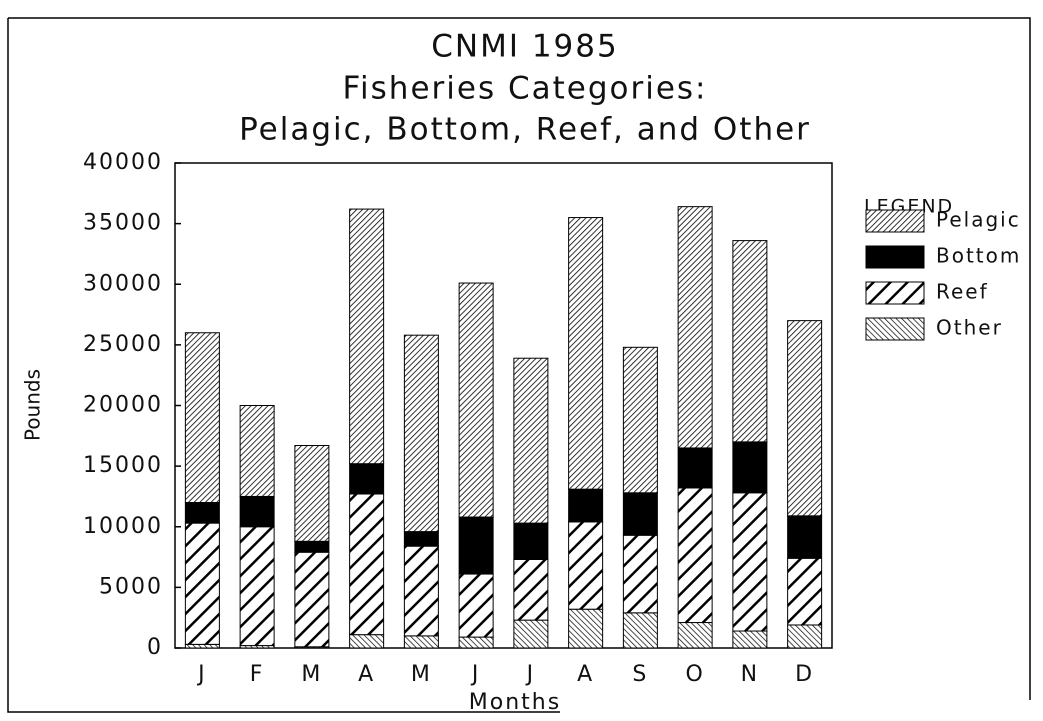 This screenshot has width=1043, height=721. Describe the element at coordinates (978, 220) in the screenshot. I see `legend-label: Pelagic` at that location.